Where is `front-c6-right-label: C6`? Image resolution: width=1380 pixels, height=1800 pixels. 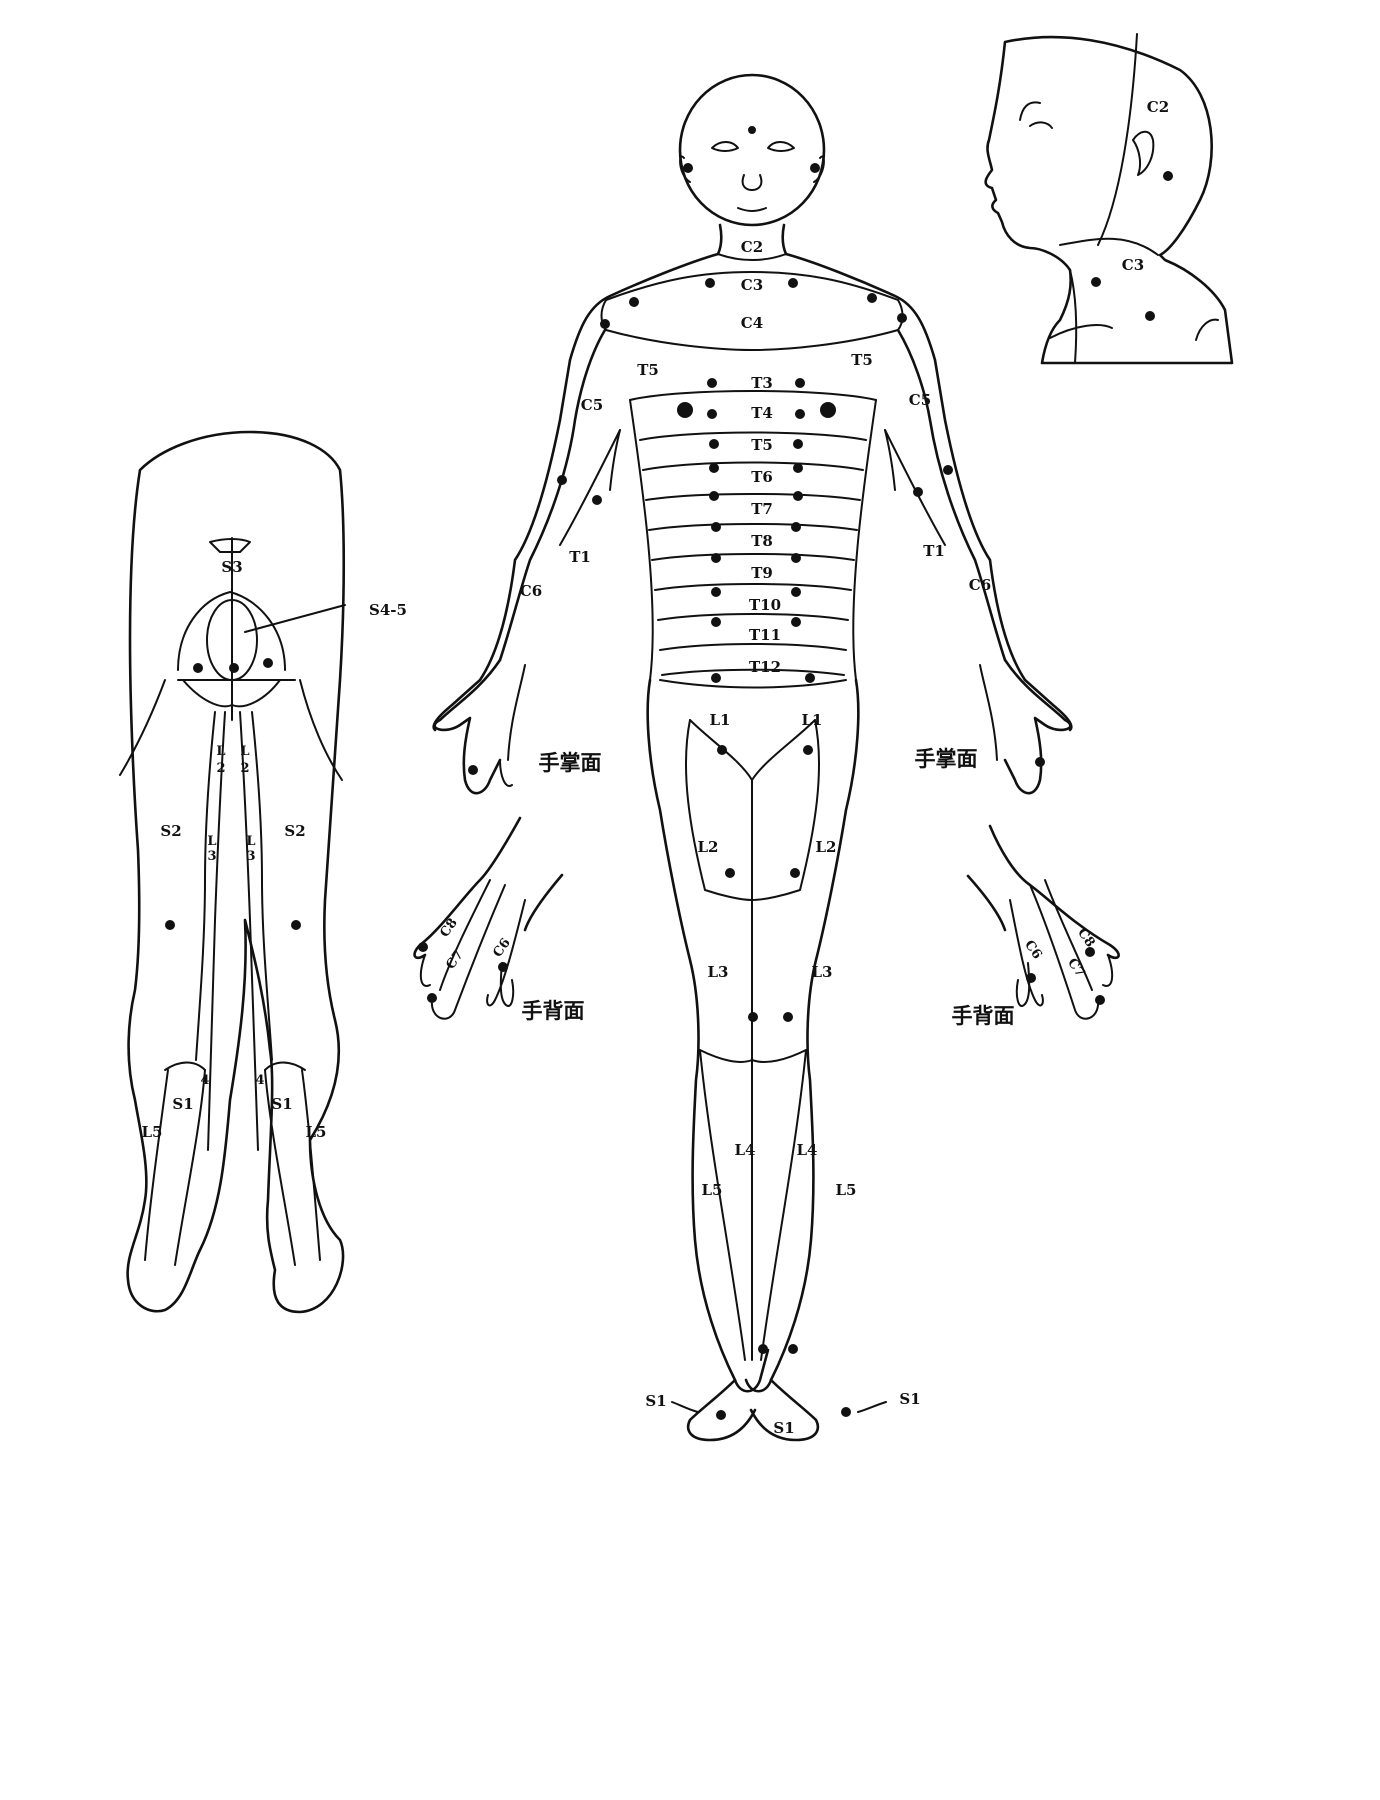
front-c6-right-label: C6 is located at coordinates (980, 585).